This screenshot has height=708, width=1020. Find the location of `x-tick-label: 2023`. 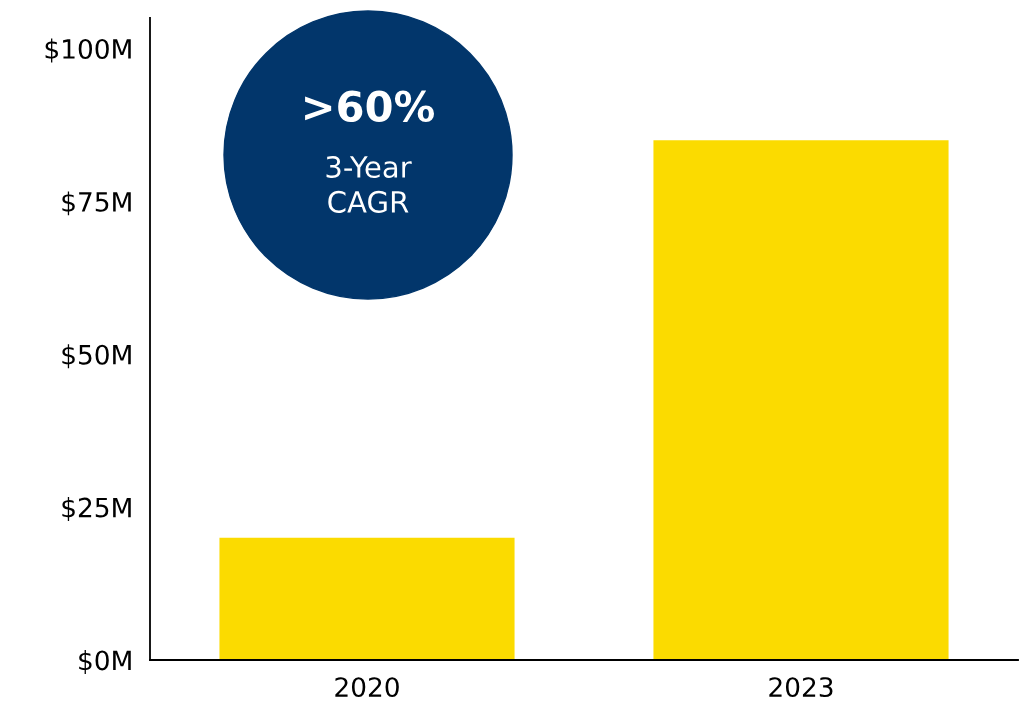

x-tick-label: 2023 is located at coordinates (801, 687).